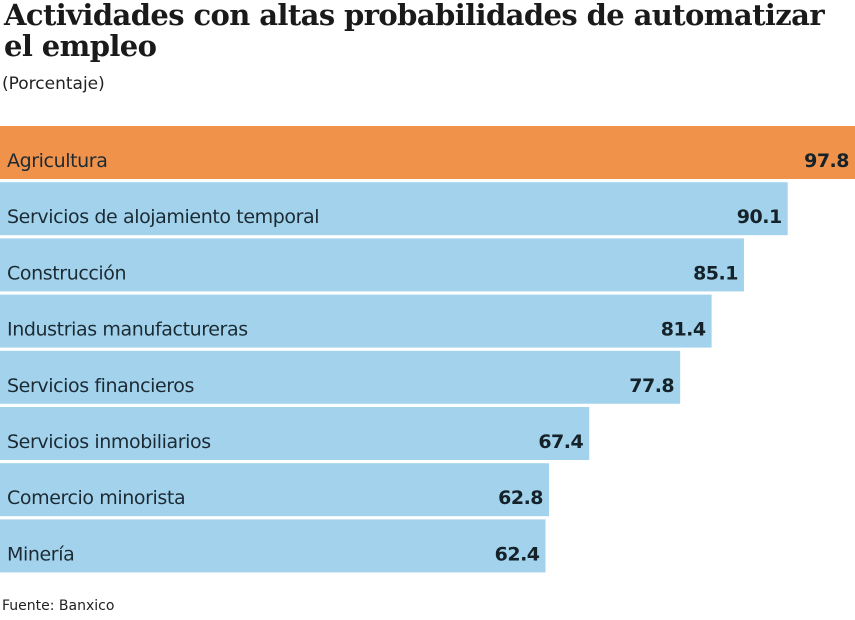  What do you see at coordinates (715, 273) in the screenshot?
I see `value-label: 85.1` at bounding box center [715, 273].